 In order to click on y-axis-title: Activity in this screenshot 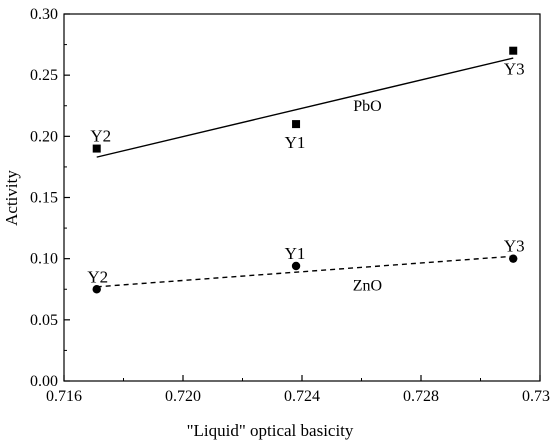, I will do `click(11, 198)`.